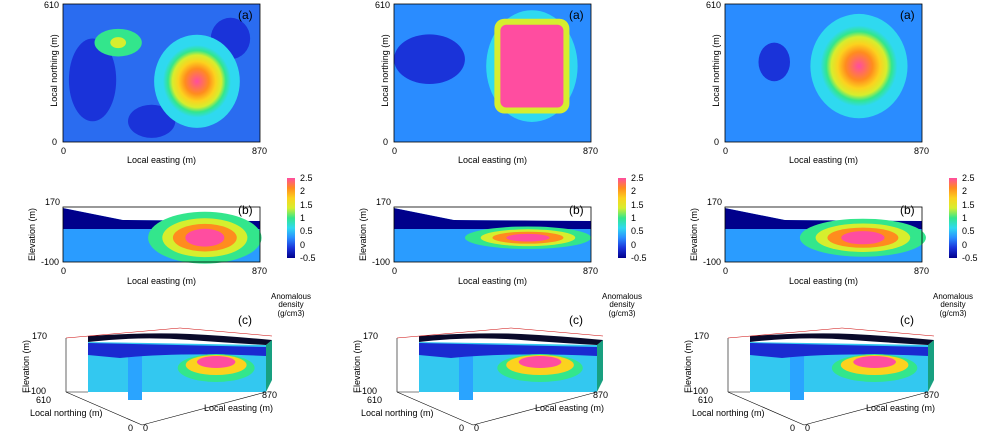 Image resolution: width=991 pixels, height=433 pixels. Describe the element at coordinates (823, 214) in the screenshot. I see `section-above-topo` at that location.